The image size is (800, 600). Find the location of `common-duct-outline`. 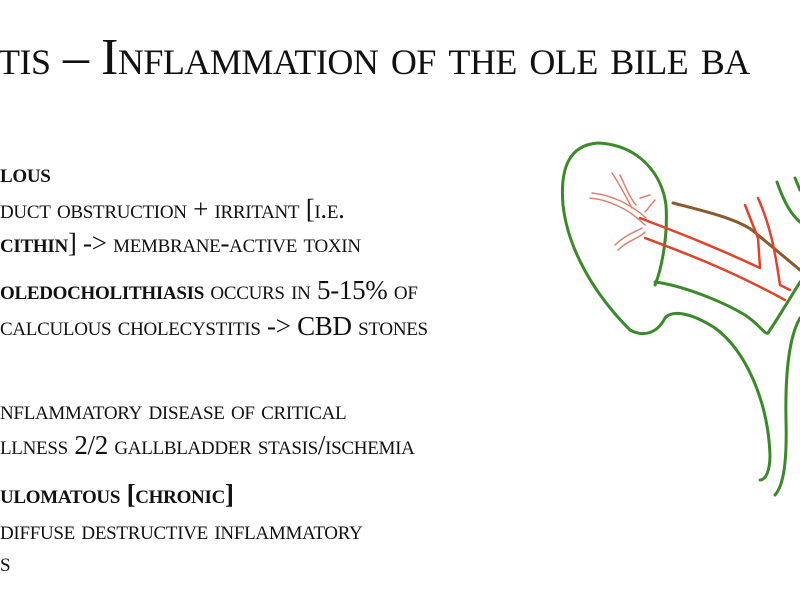

common-duct-outline is located at coordinates (786, 406).